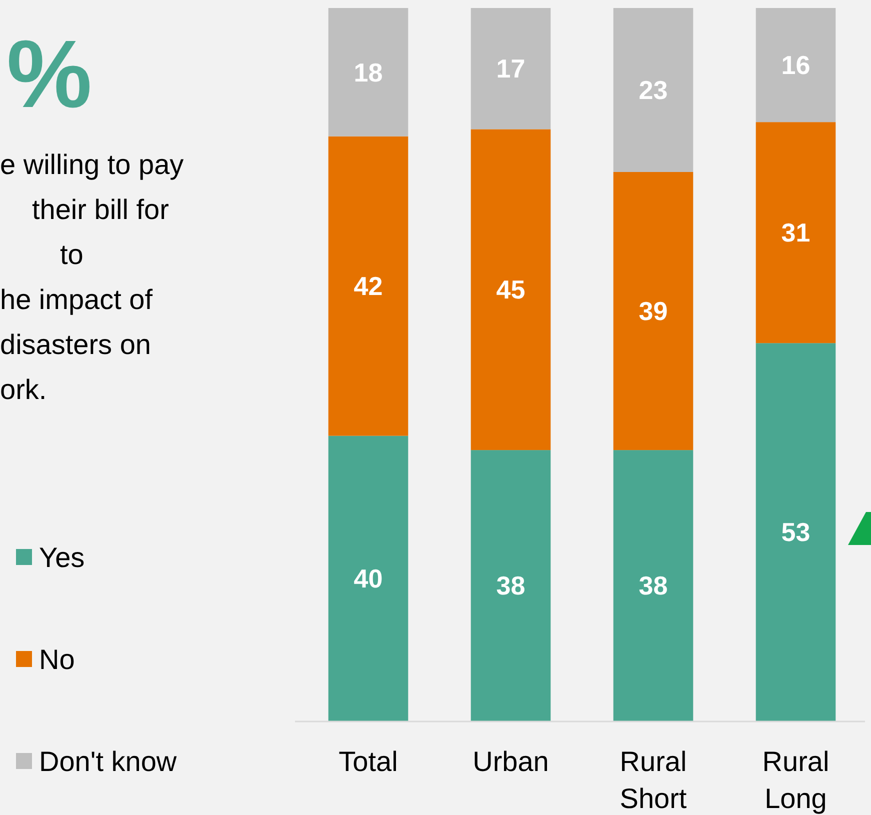 This screenshot has width=871, height=815. Describe the element at coordinates (368, 761) in the screenshot. I see `x-tick-label: Total` at that location.